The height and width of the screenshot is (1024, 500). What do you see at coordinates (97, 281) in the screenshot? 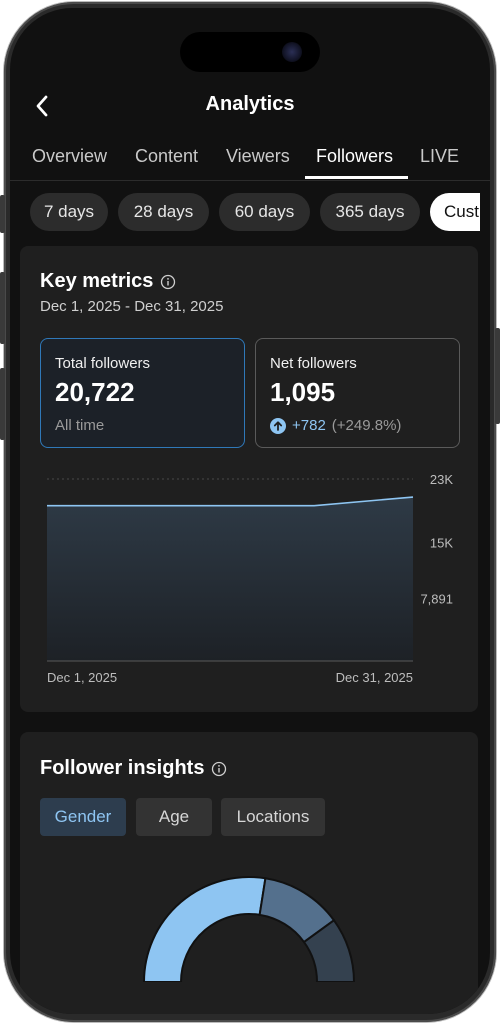
I see `key-metrics-title: Key metrics` at bounding box center [97, 281].